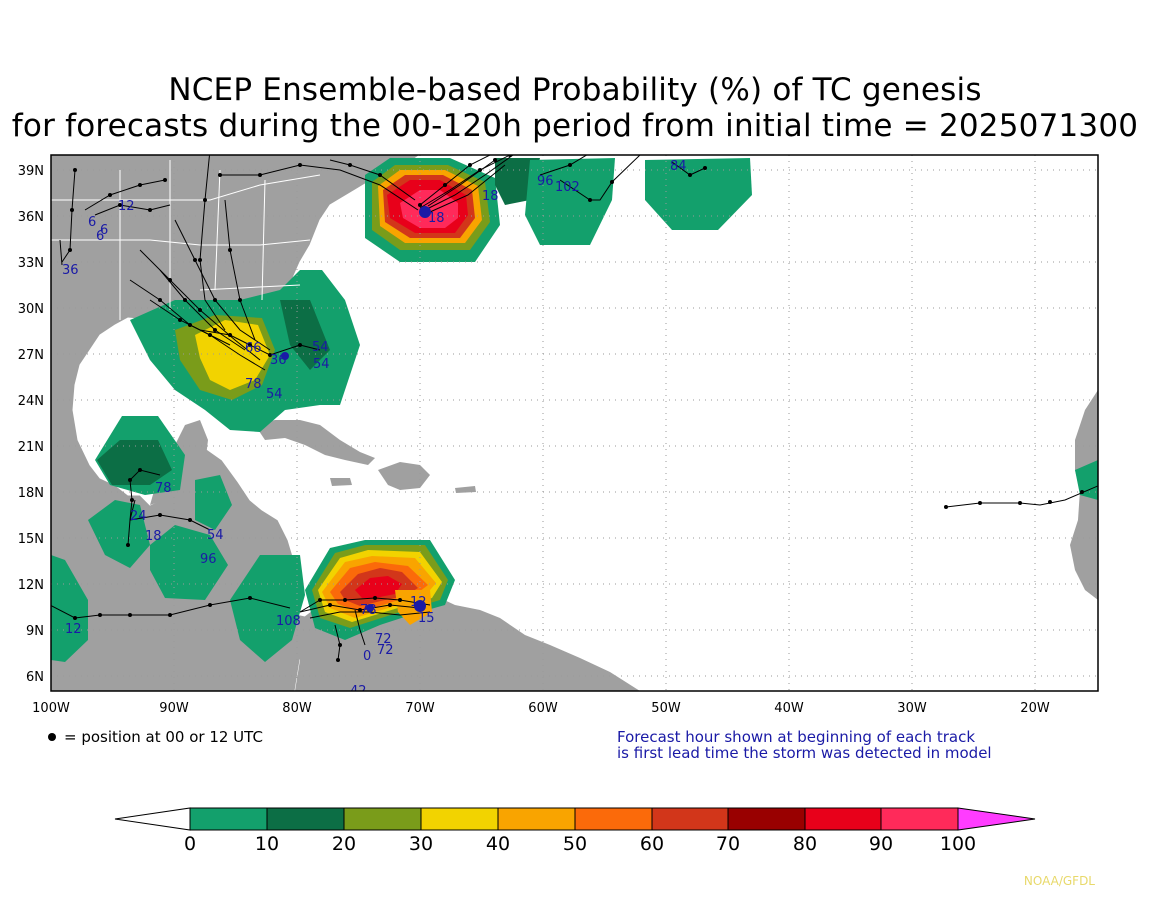 This screenshot has height=924, width=1150. Describe the element at coordinates (356, 409) in the screenshot. I see `genesis-markers` at that location.